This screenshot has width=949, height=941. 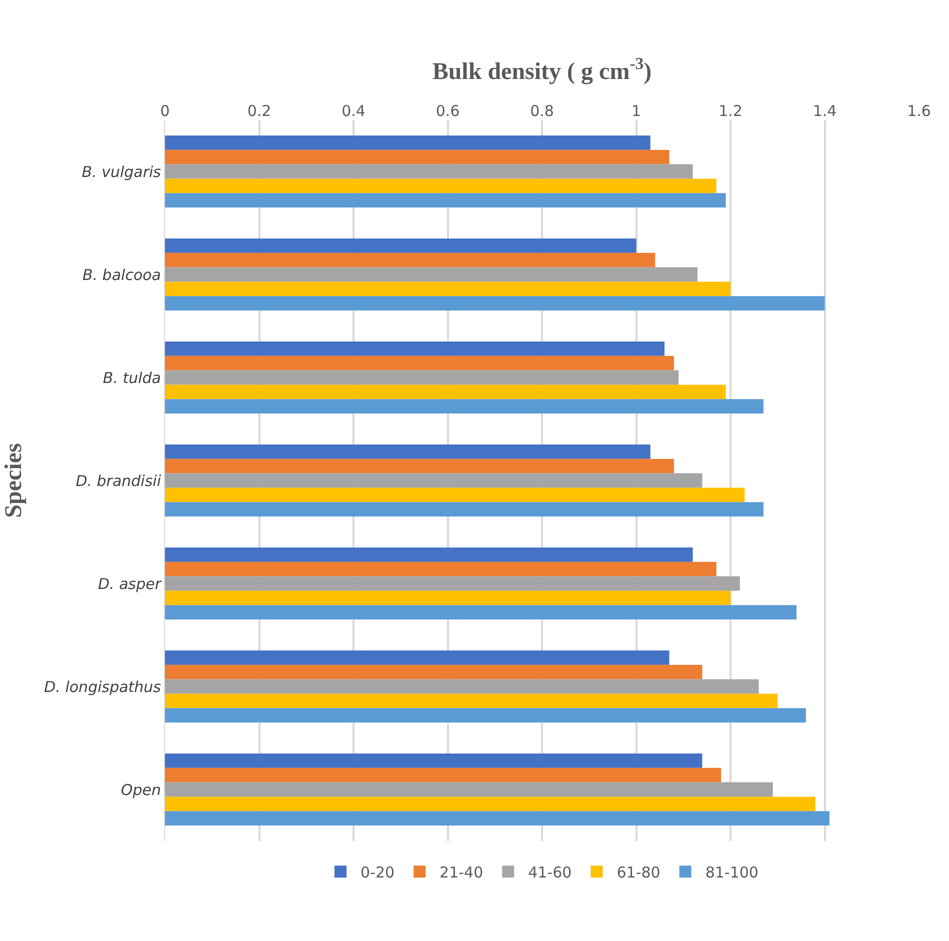 What do you see at coordinates (824, 111) in the screenshot?
I see `x-tick-label: 1.4` at bounding box center [824, 111].